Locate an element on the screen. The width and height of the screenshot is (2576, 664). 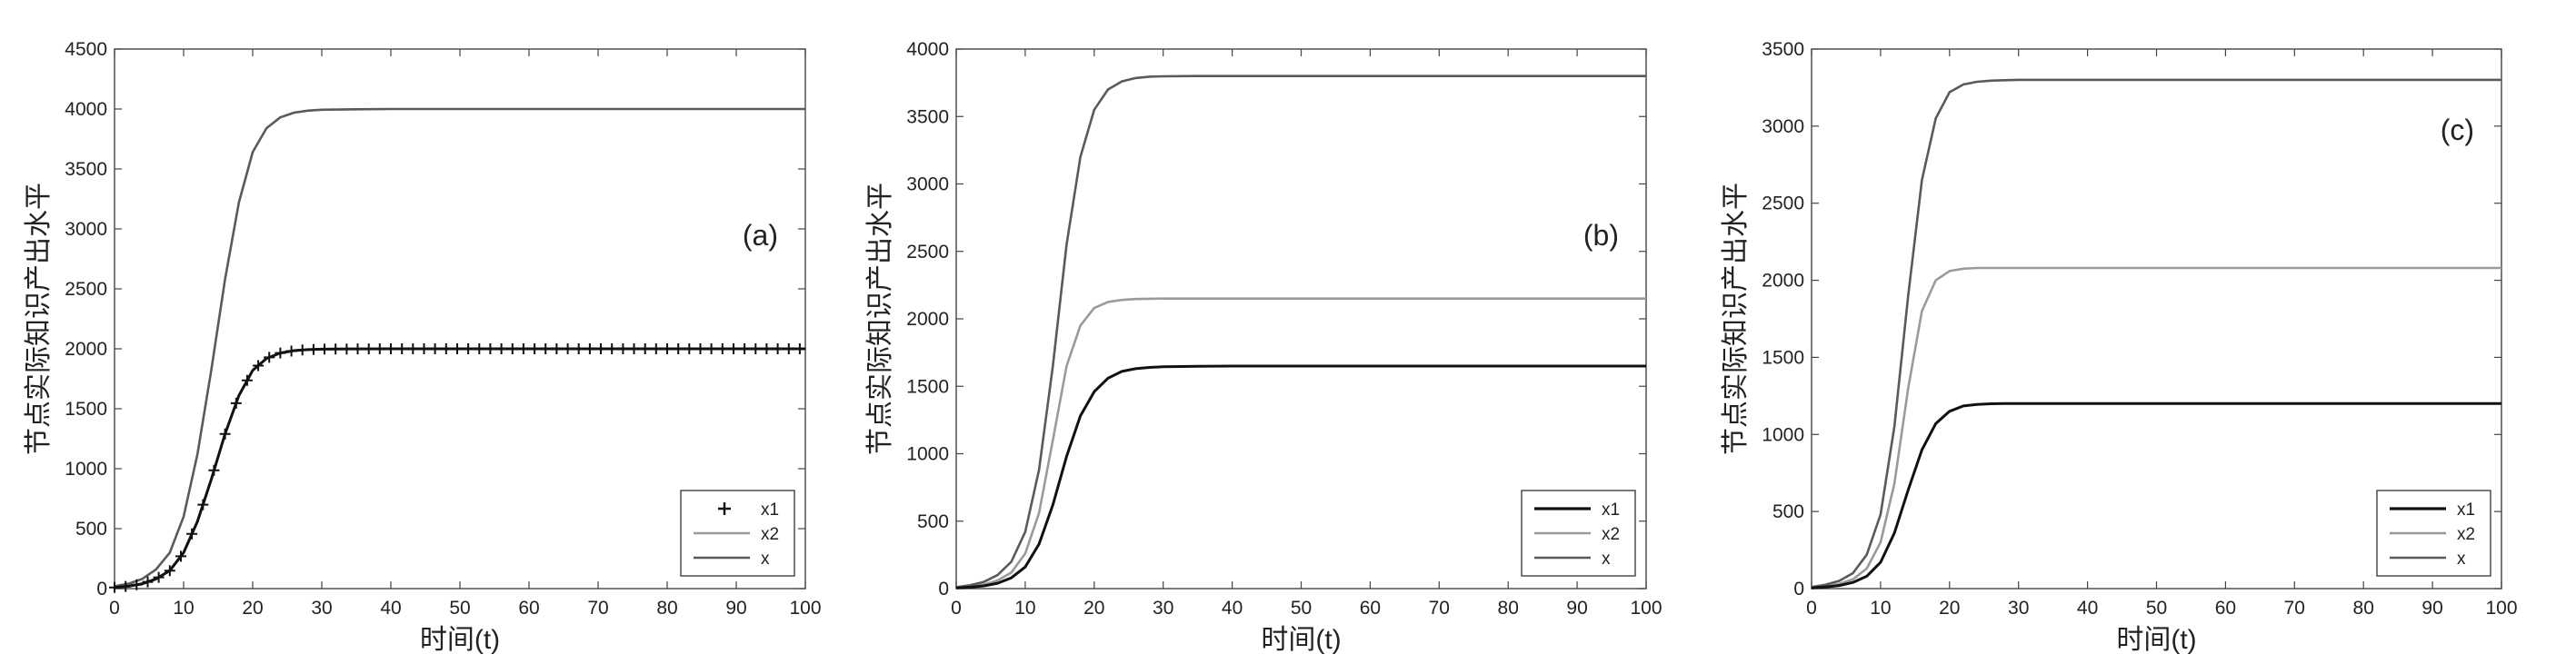
panel-label: (a) is located at coordinates (760, 235).